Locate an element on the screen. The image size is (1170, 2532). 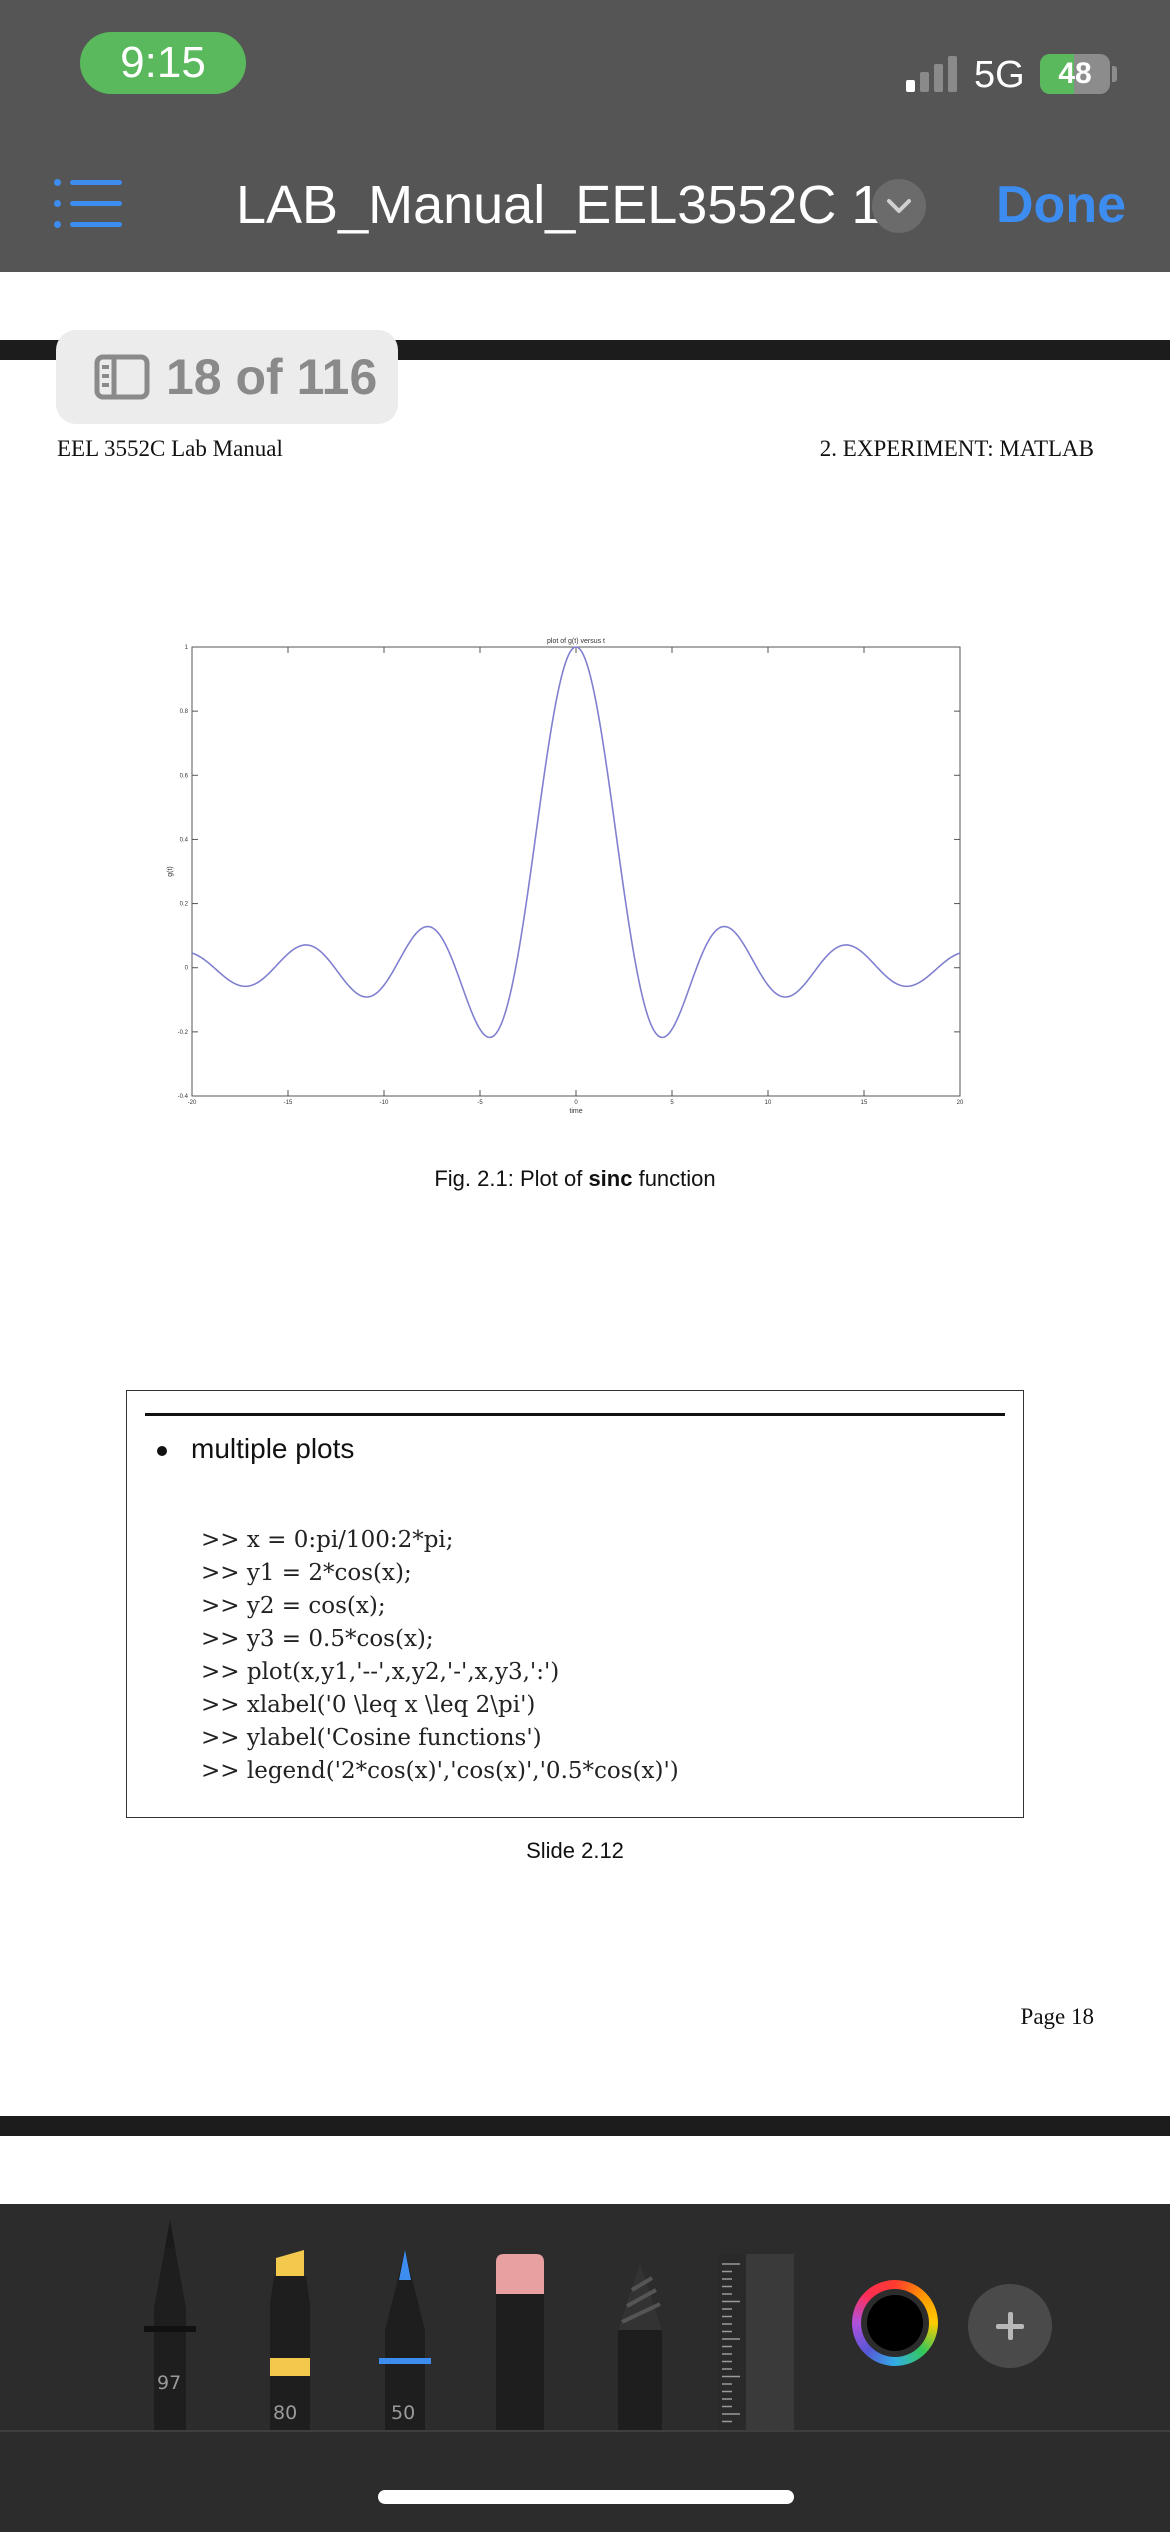
code-line: >> y2 = cos(x); is located at coordinates (293, 1606).